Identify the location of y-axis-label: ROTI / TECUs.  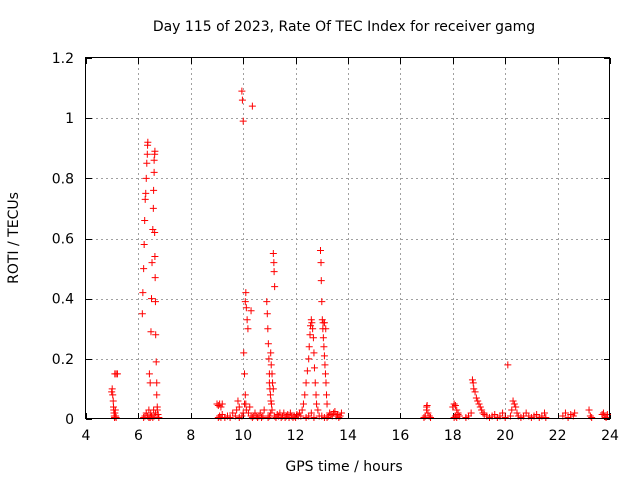
(14, 238).